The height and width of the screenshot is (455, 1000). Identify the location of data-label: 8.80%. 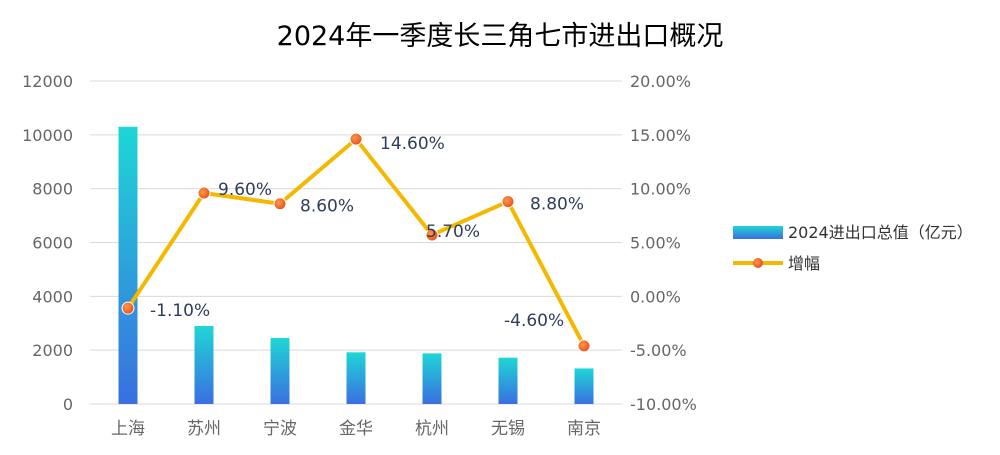
(557, 205).